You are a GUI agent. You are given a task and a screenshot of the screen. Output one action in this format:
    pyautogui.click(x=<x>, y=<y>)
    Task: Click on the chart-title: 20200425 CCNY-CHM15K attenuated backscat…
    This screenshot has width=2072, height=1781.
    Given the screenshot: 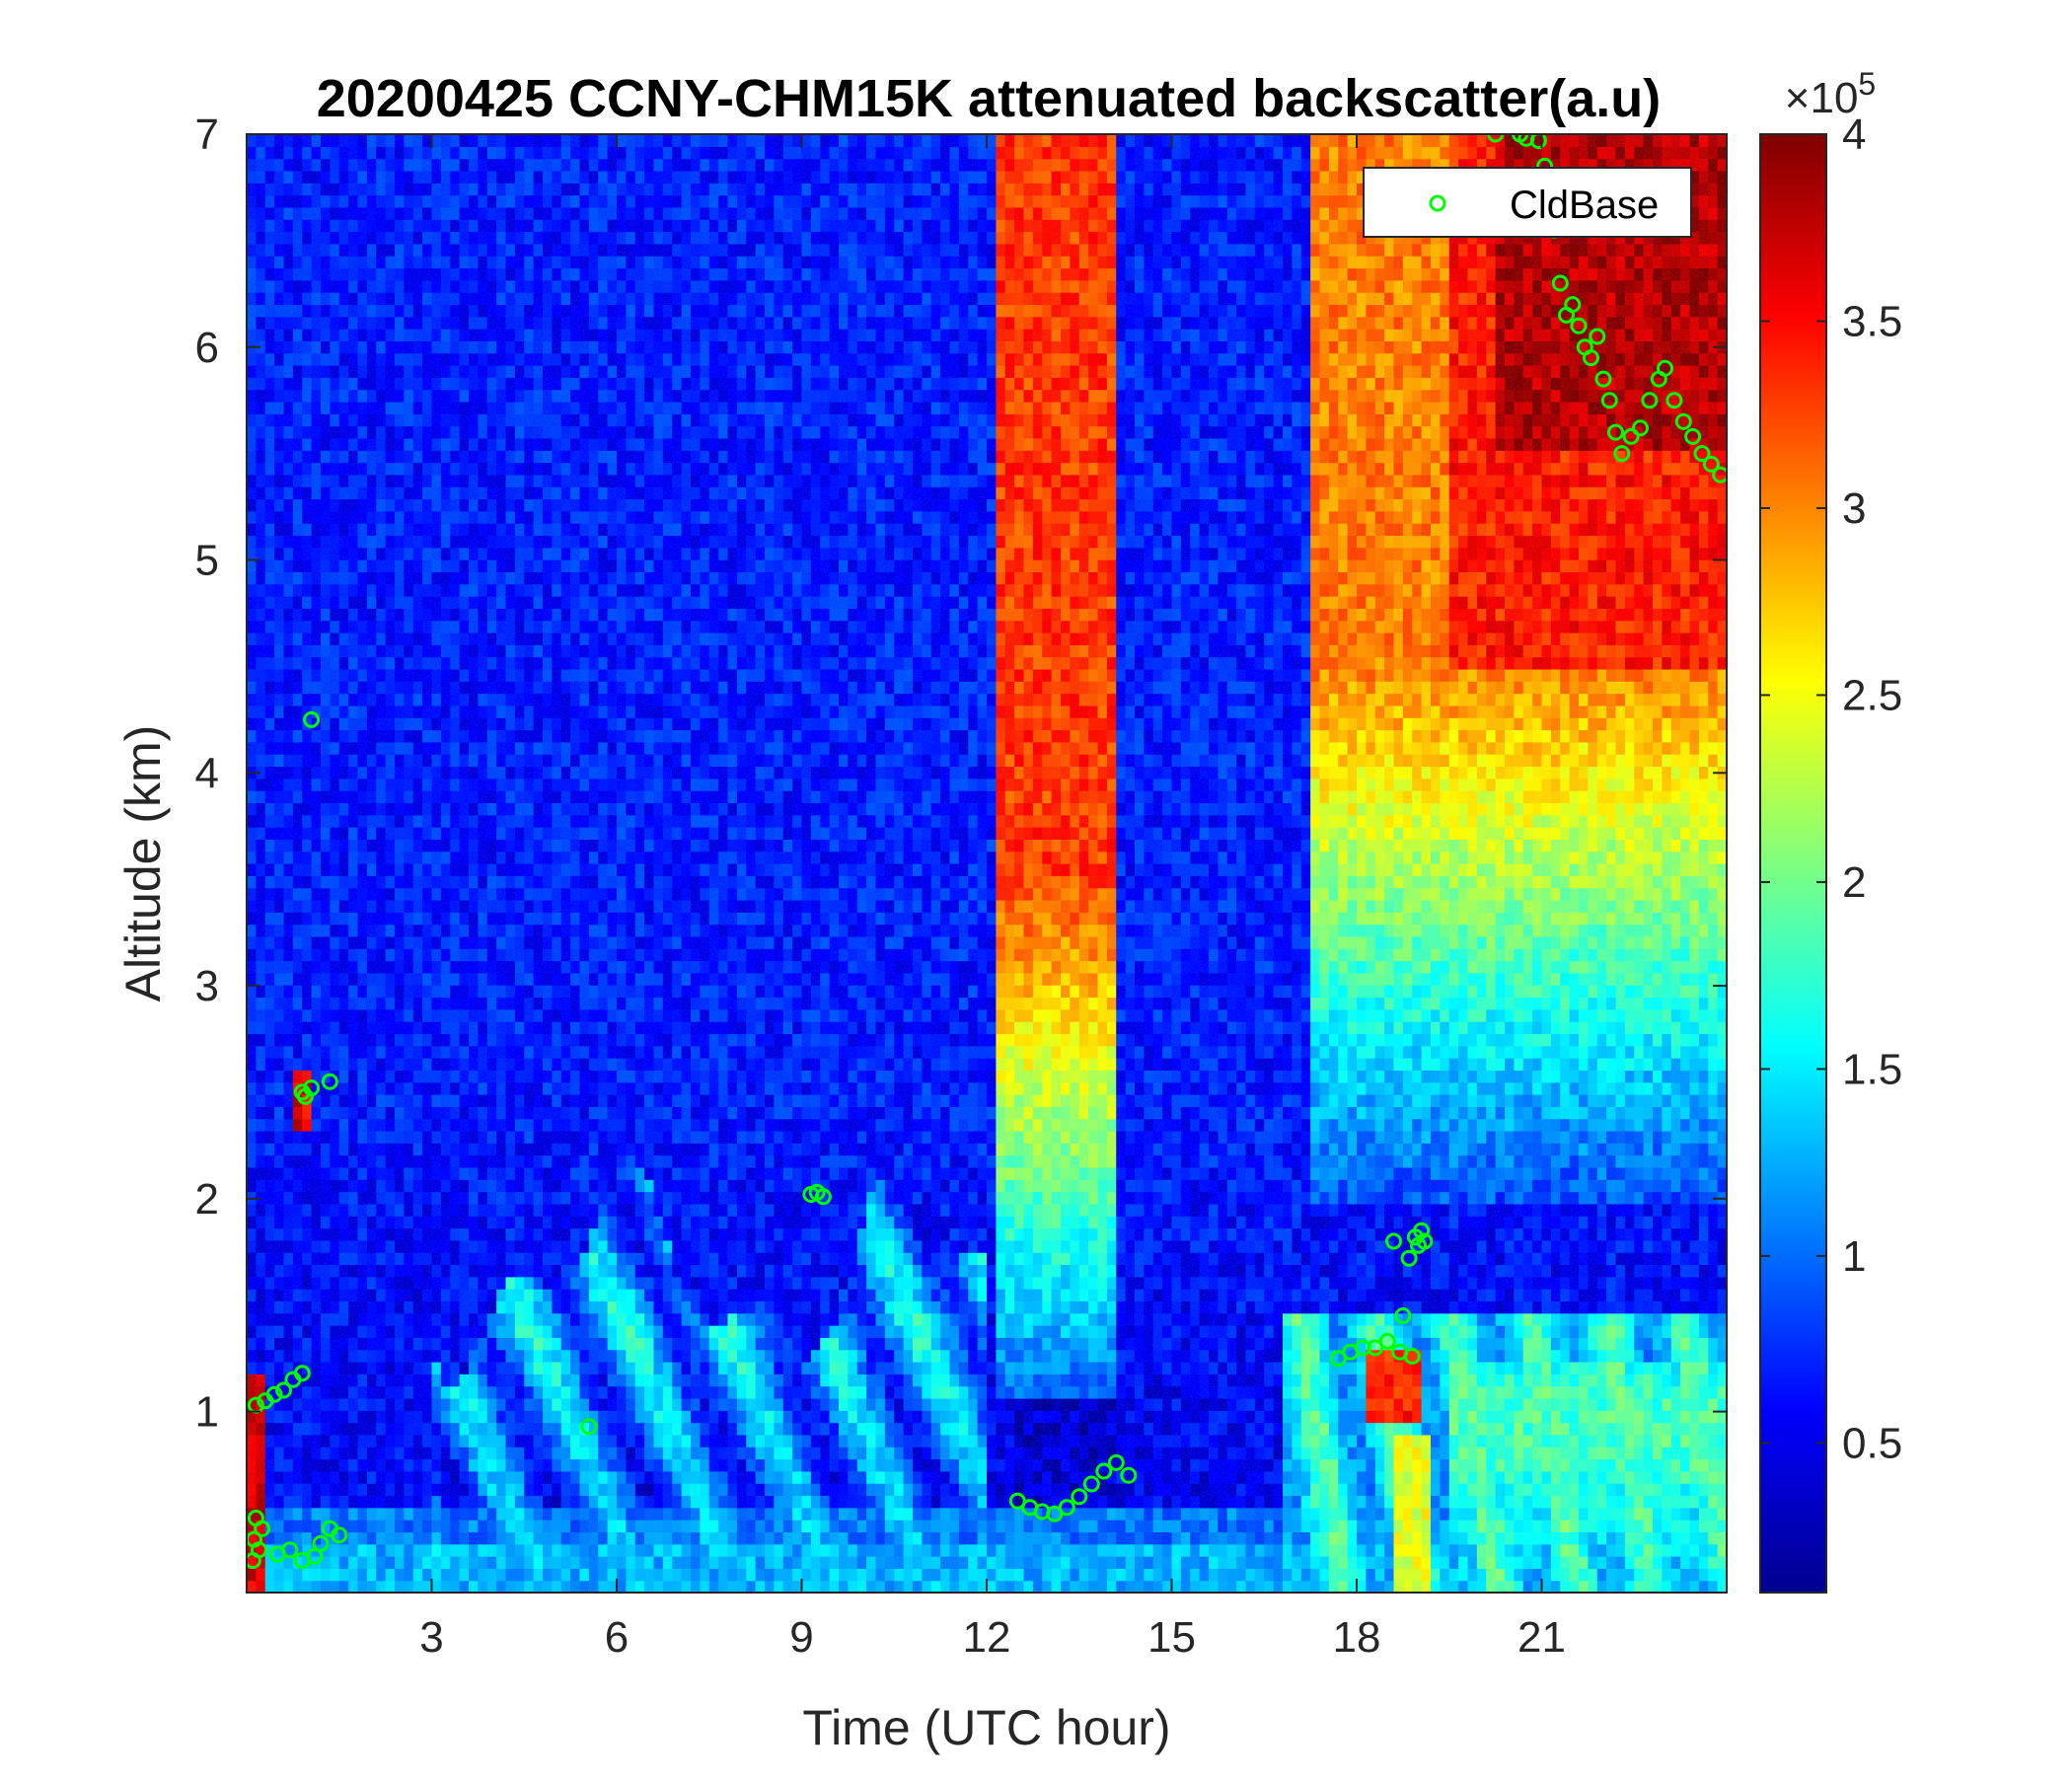 What is the action you would take?
    pyautogui.click(x=990, y=98)
    